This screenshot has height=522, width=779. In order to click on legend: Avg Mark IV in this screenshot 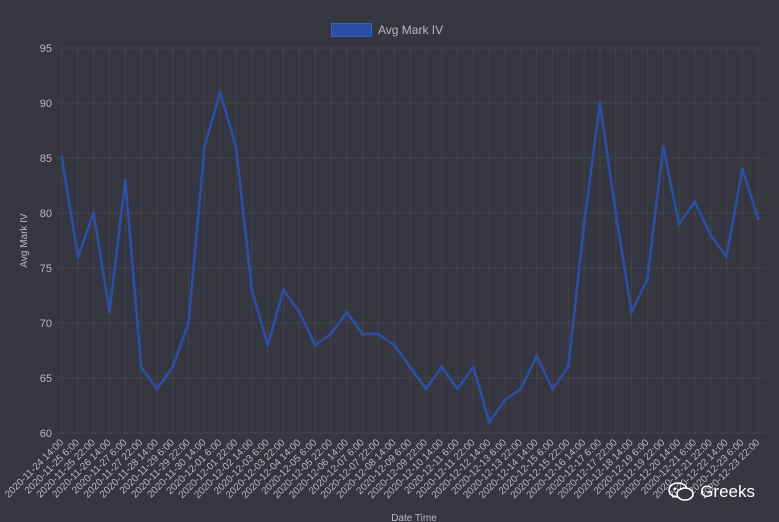, I will do `click(387, 30)`.